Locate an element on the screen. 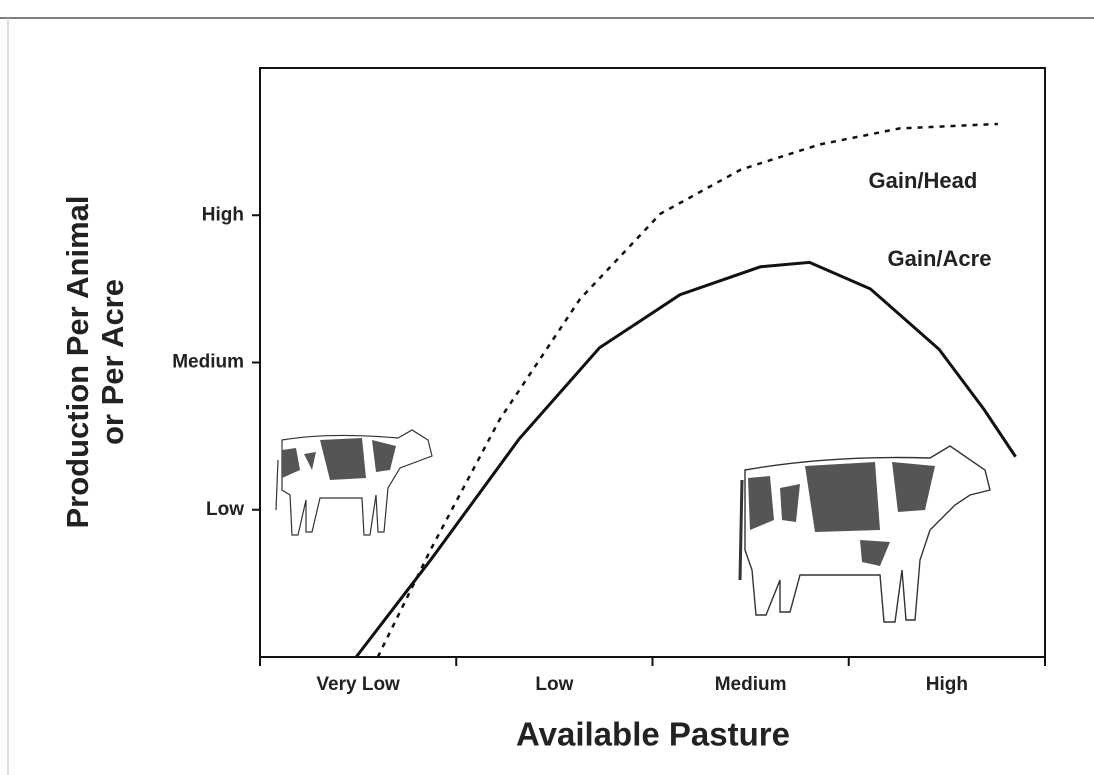 The image size is (1094, 775). x-axis-label: Available Pasture is located at coordinates (653, 734).